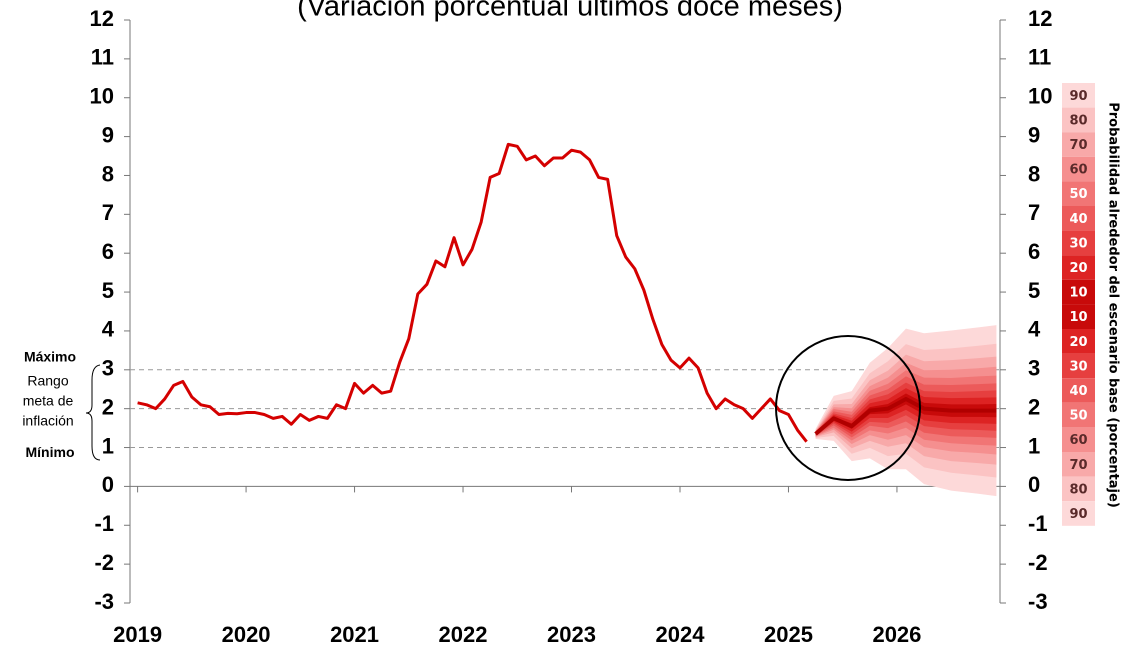 The width and height of the screenshot is (1124, 648). I want to click on y-tick-label: 10, so click(102, 96).